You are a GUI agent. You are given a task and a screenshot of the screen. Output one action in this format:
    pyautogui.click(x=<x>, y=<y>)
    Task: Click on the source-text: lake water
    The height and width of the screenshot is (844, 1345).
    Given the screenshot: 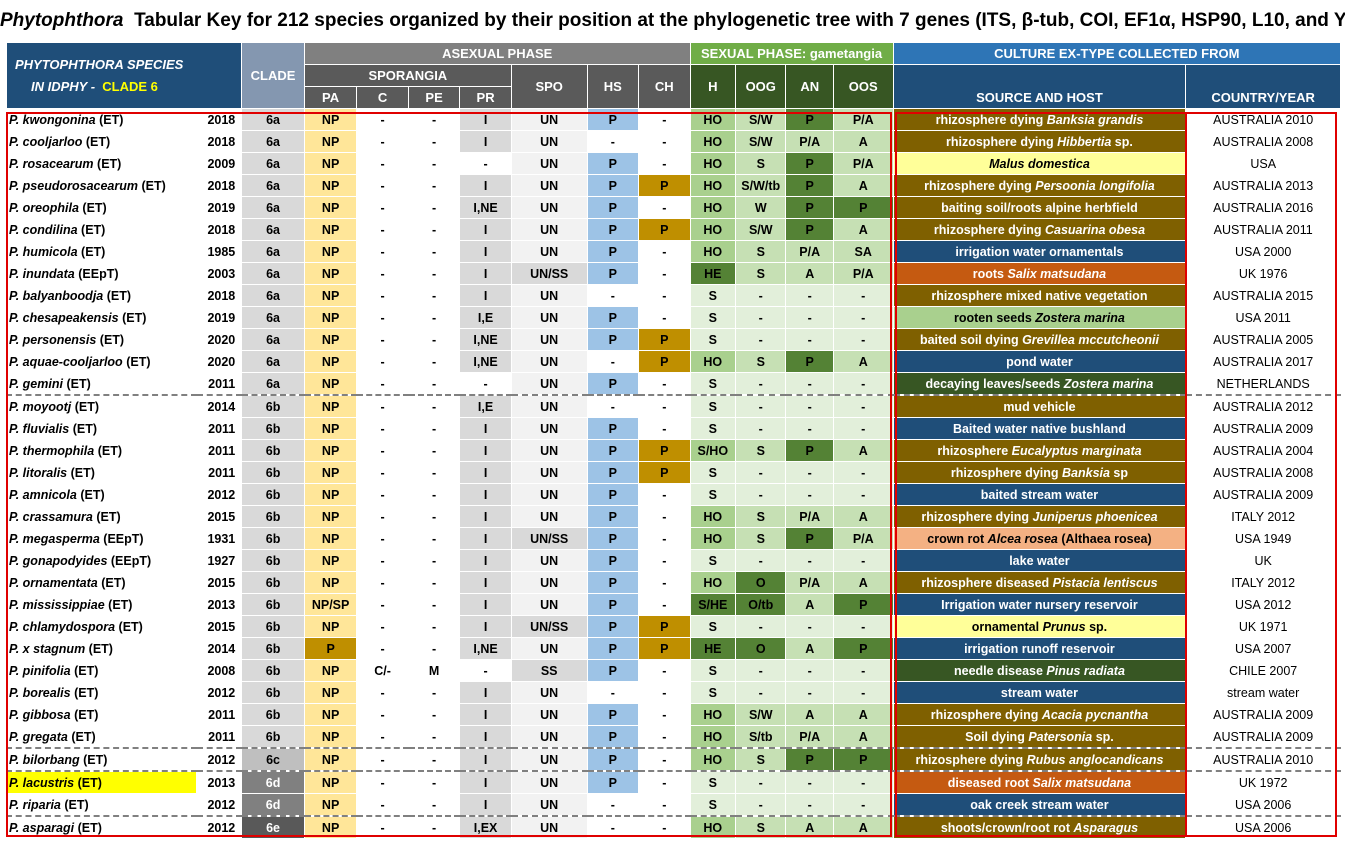 What is the action you would take?
    pyautogui.click(x=1039, y=560)
    